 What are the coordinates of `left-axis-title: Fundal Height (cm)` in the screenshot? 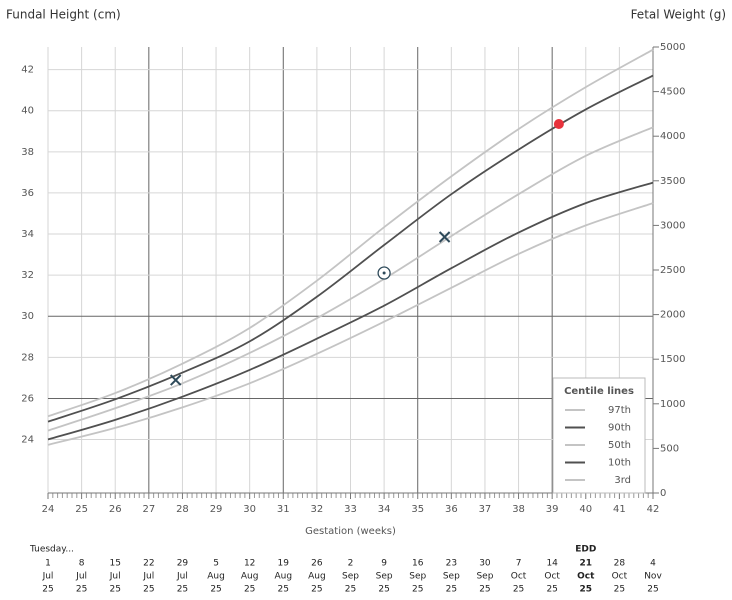 It's located at (63, 15).